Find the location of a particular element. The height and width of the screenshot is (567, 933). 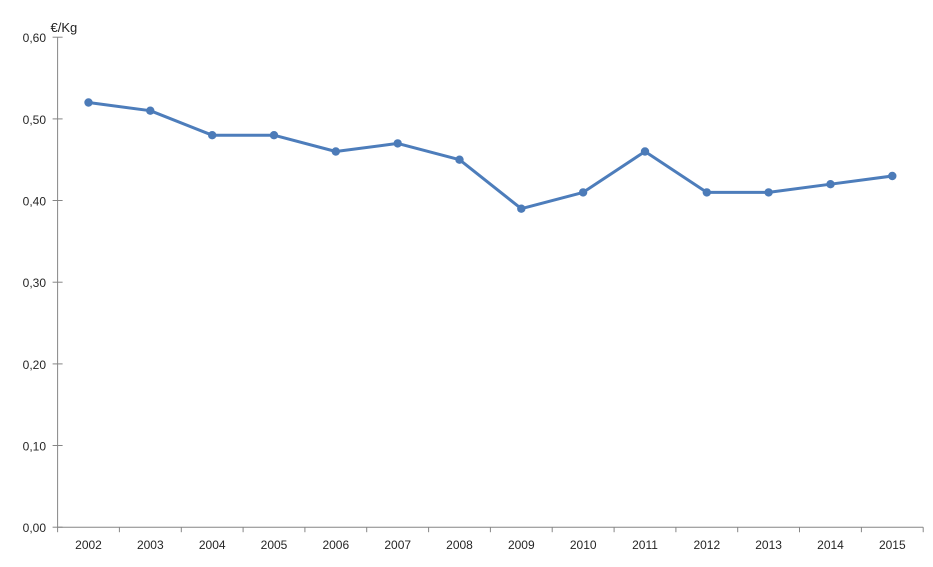

svg-text: 2012 is located at coordinates (706, 545).